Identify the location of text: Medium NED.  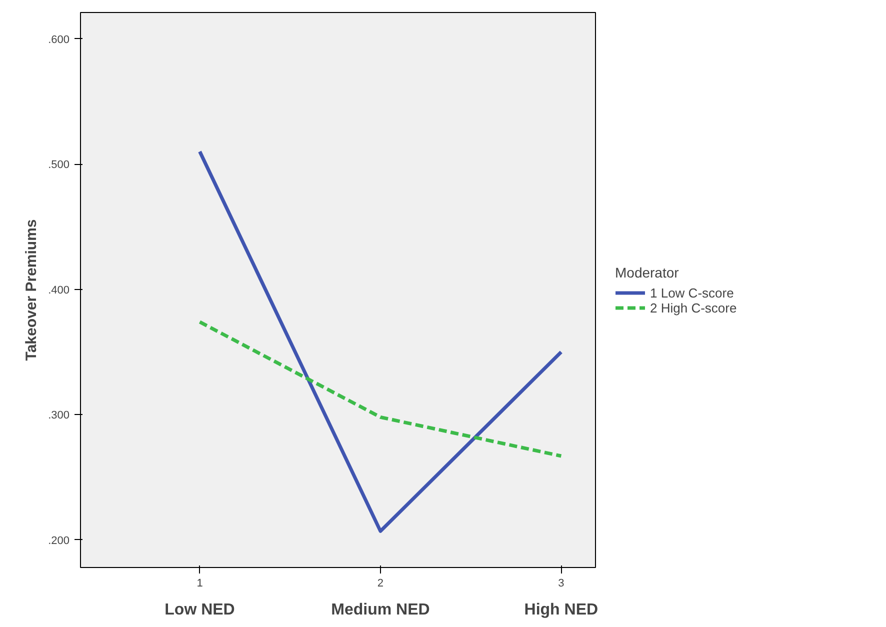
(380, 610).